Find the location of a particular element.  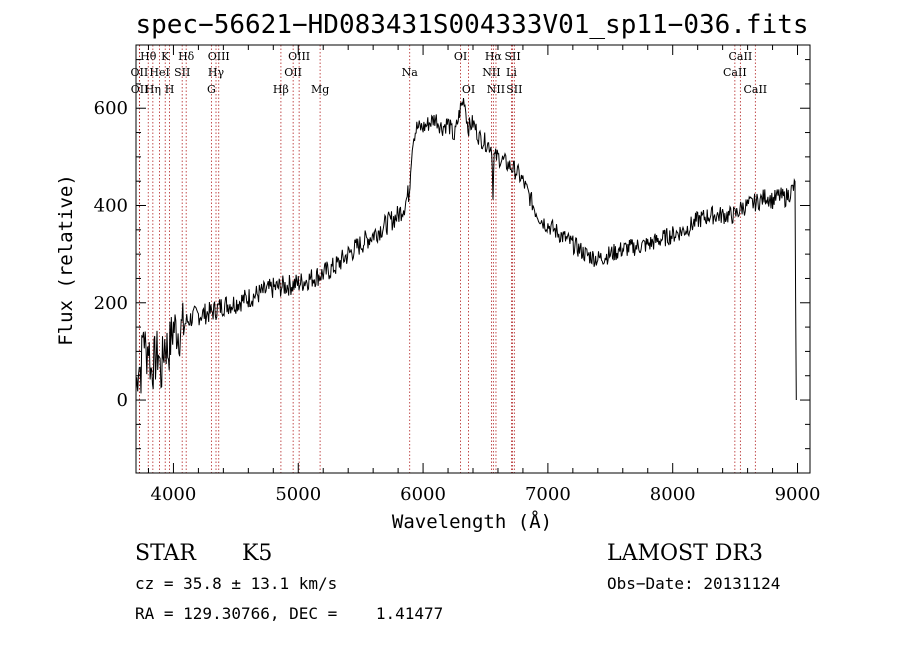

spectral-line-label: Na is located at coordinates (410, 72).